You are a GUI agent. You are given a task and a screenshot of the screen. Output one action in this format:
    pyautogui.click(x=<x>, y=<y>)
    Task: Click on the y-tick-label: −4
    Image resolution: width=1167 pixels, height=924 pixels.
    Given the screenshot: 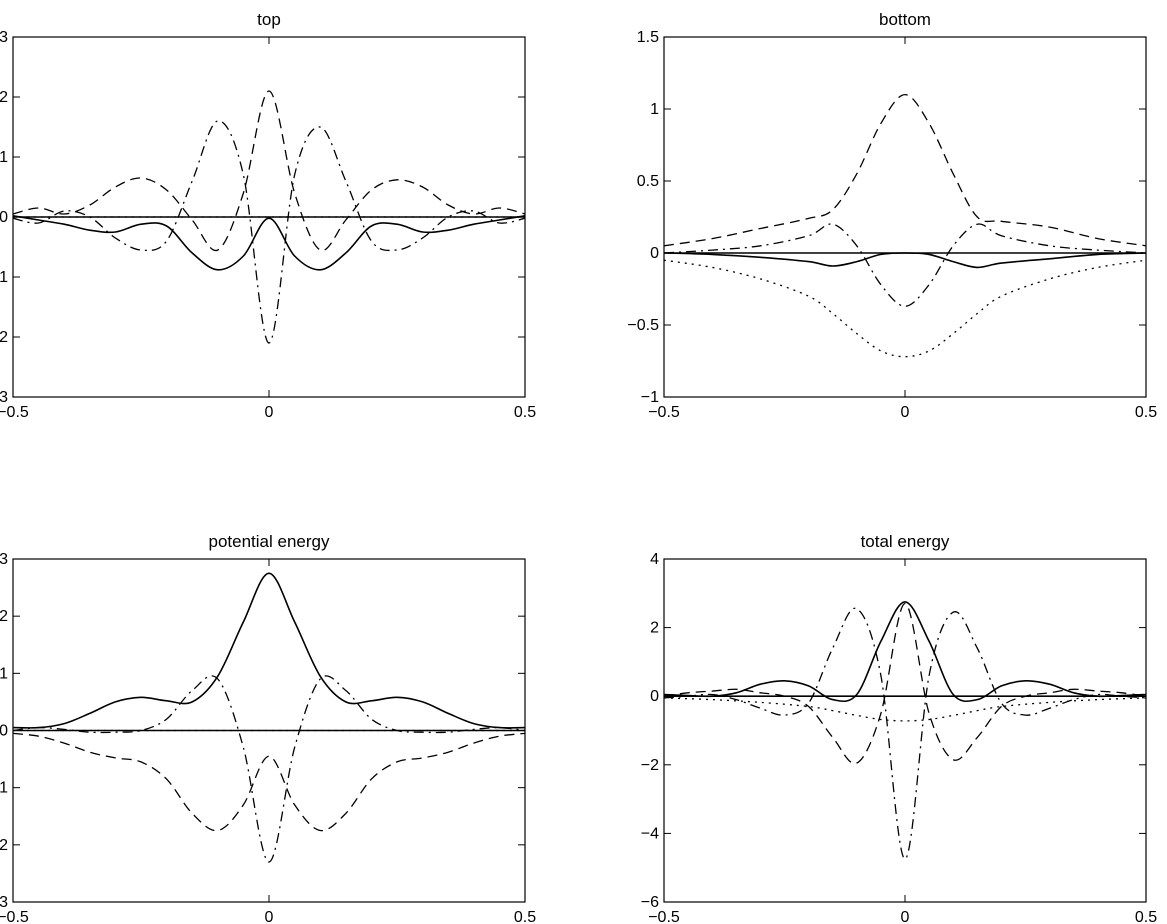 What is the action you would take?
    pyautogui.click(x=650, y=833)
    